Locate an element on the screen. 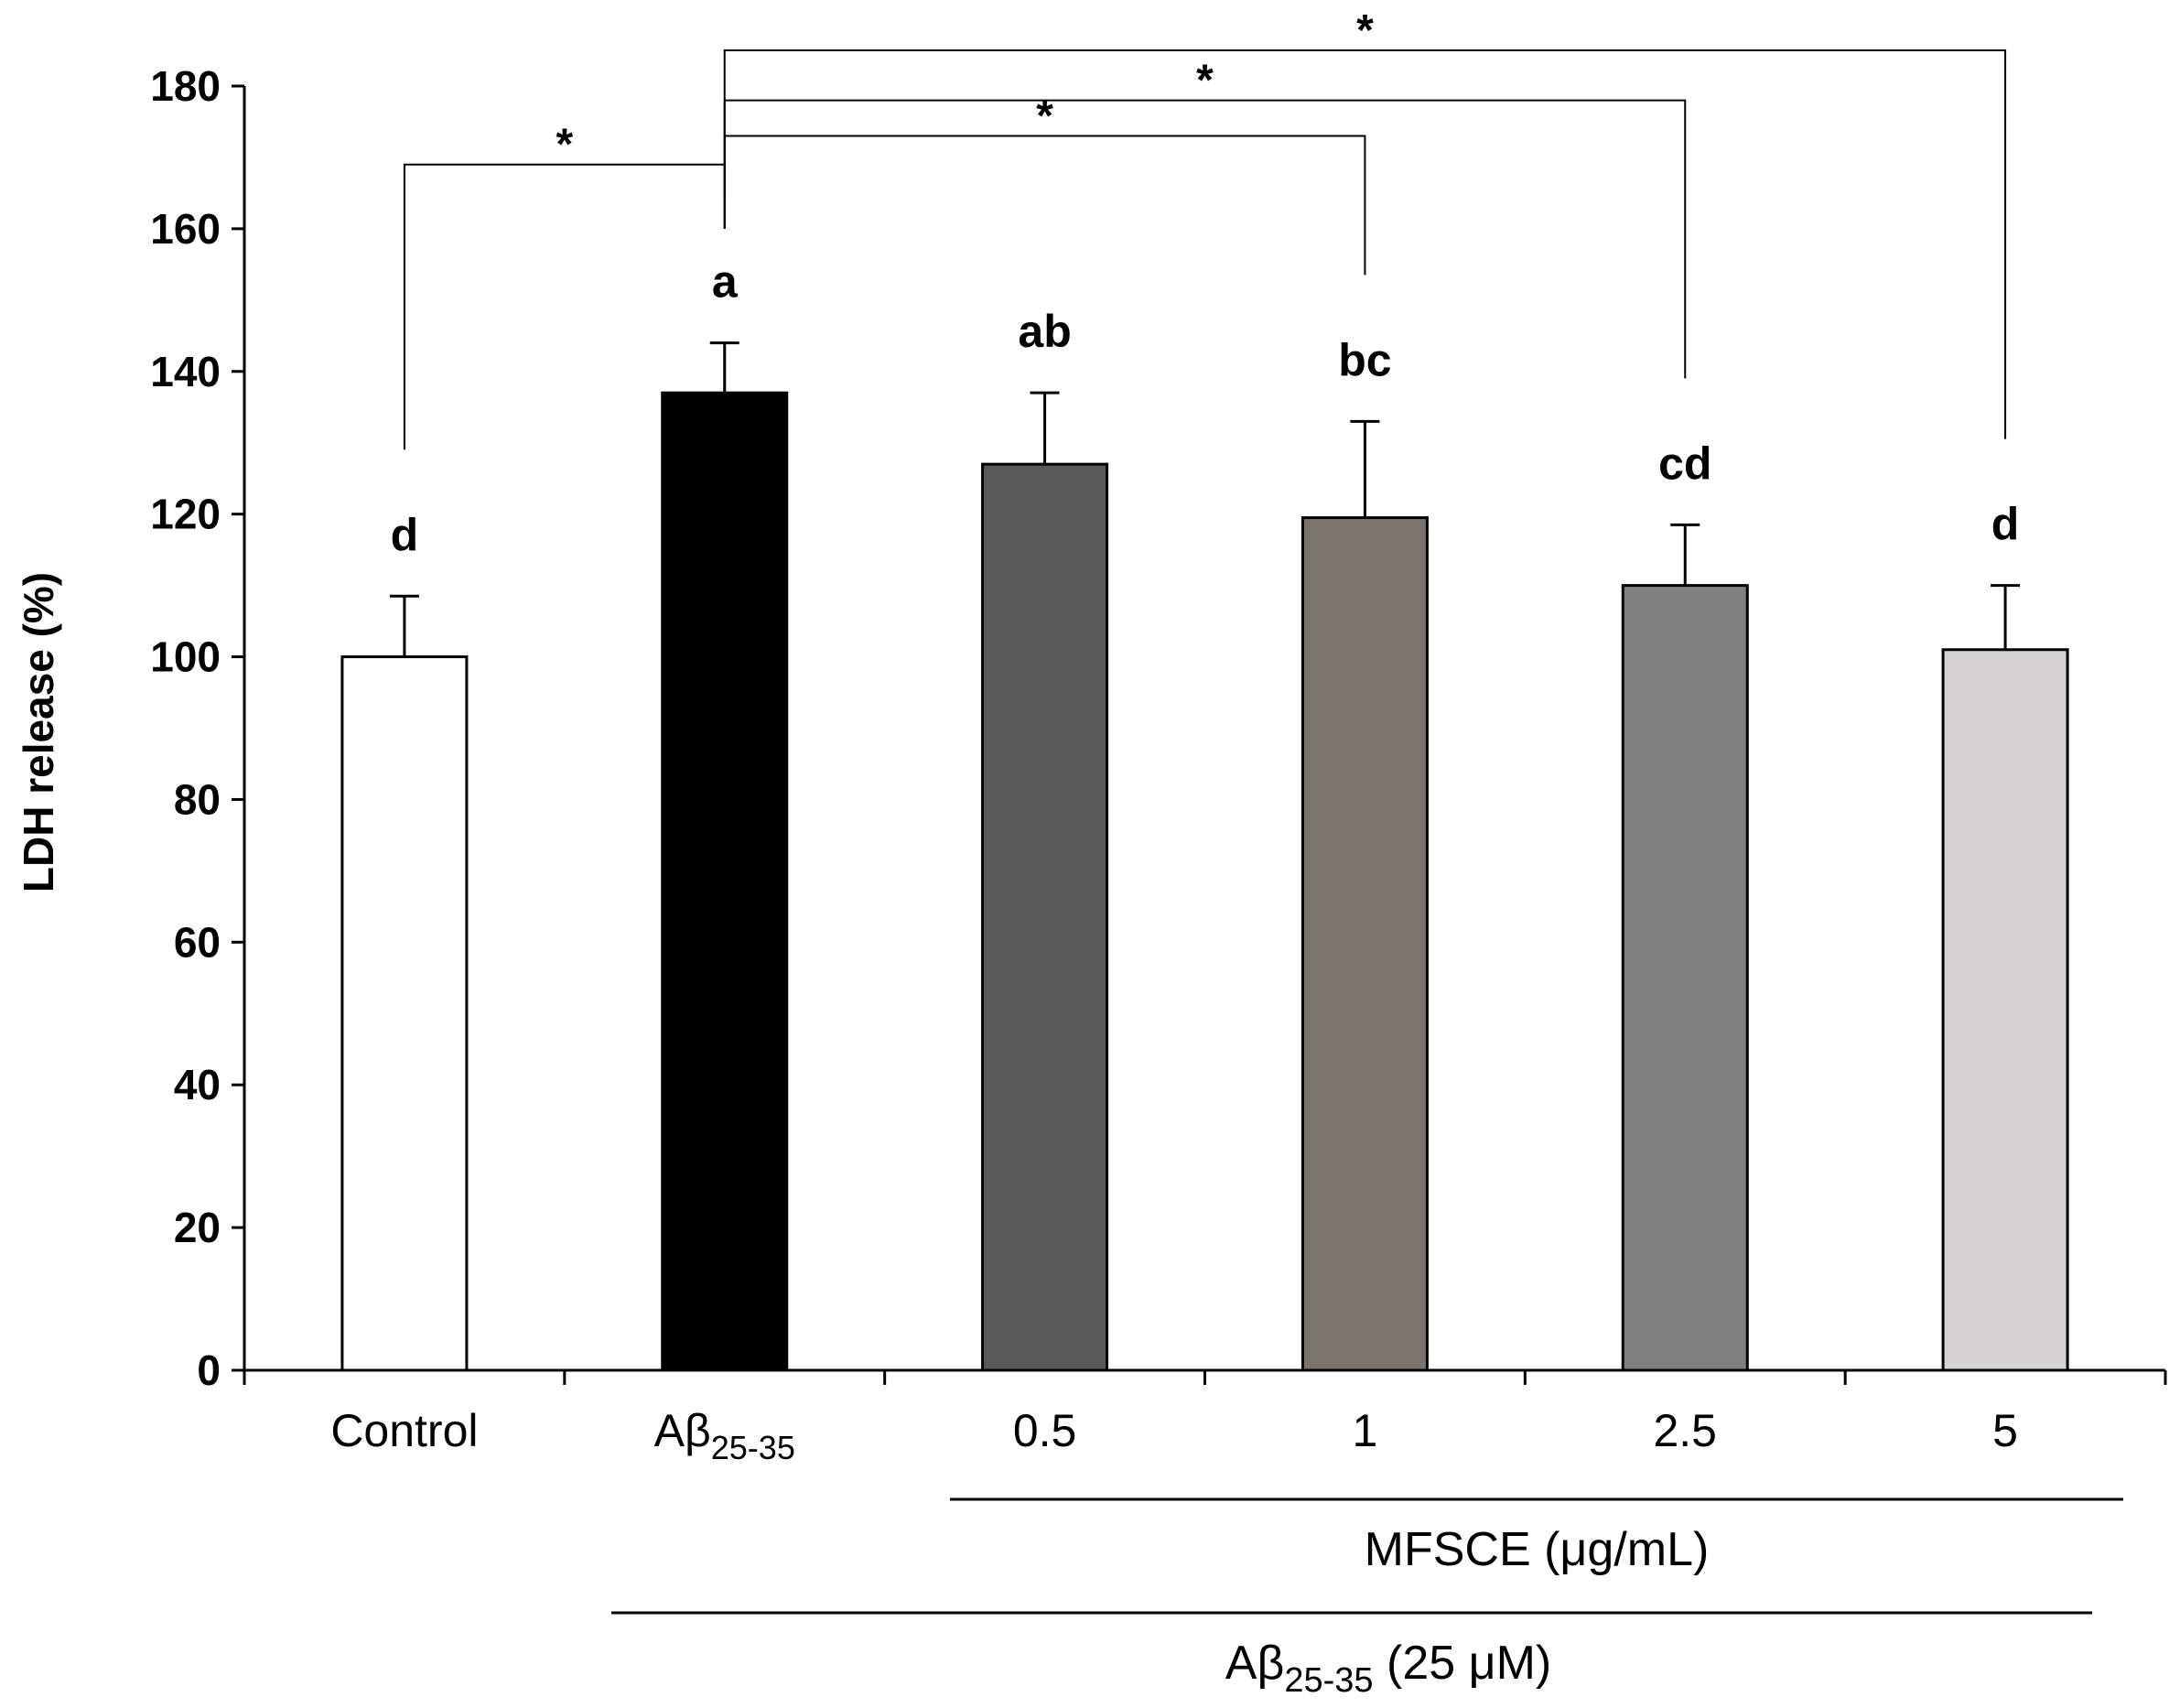 The height and width of the screenshot is (1708, 2180). error-bars is located at coordinates (1205, 499).